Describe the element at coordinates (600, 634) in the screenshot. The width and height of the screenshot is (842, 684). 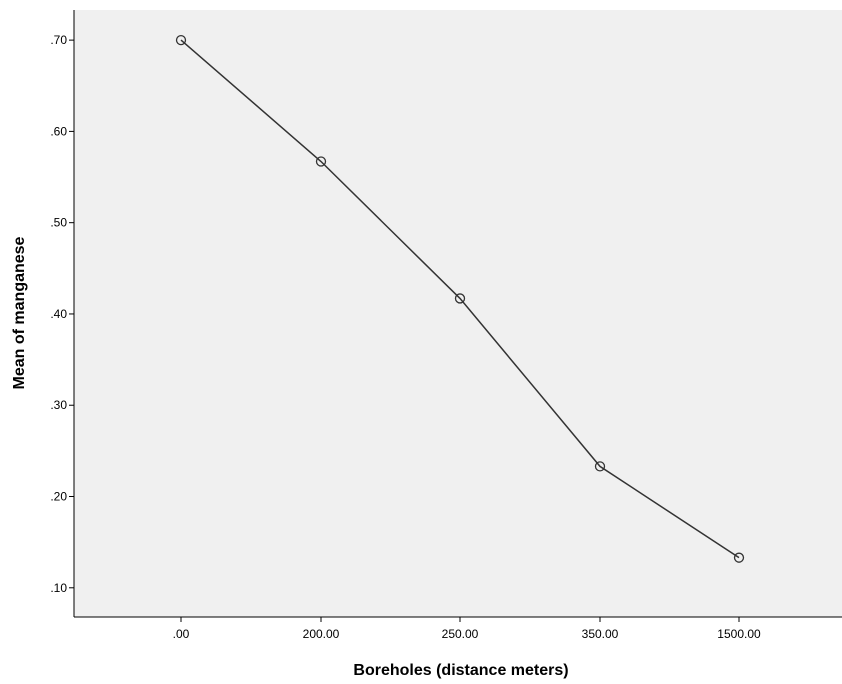
I see `x-tick-label: 350.00` at that location.